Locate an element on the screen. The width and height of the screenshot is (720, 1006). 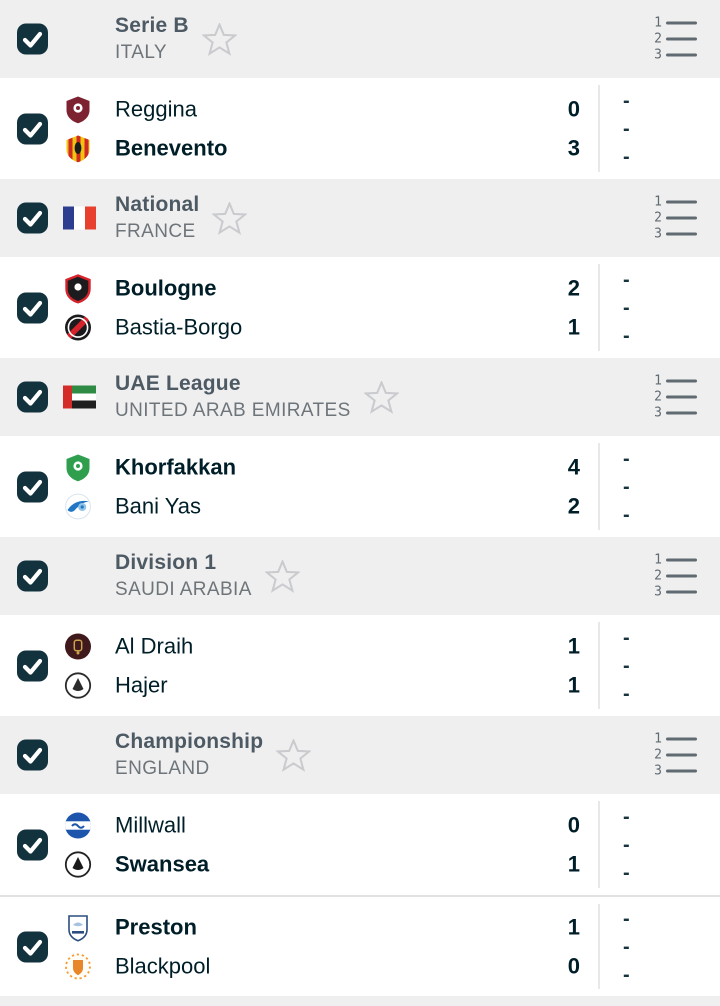
match-row: Reggina 0 Benevento 3 - - - is located at coordinates (360, 128).